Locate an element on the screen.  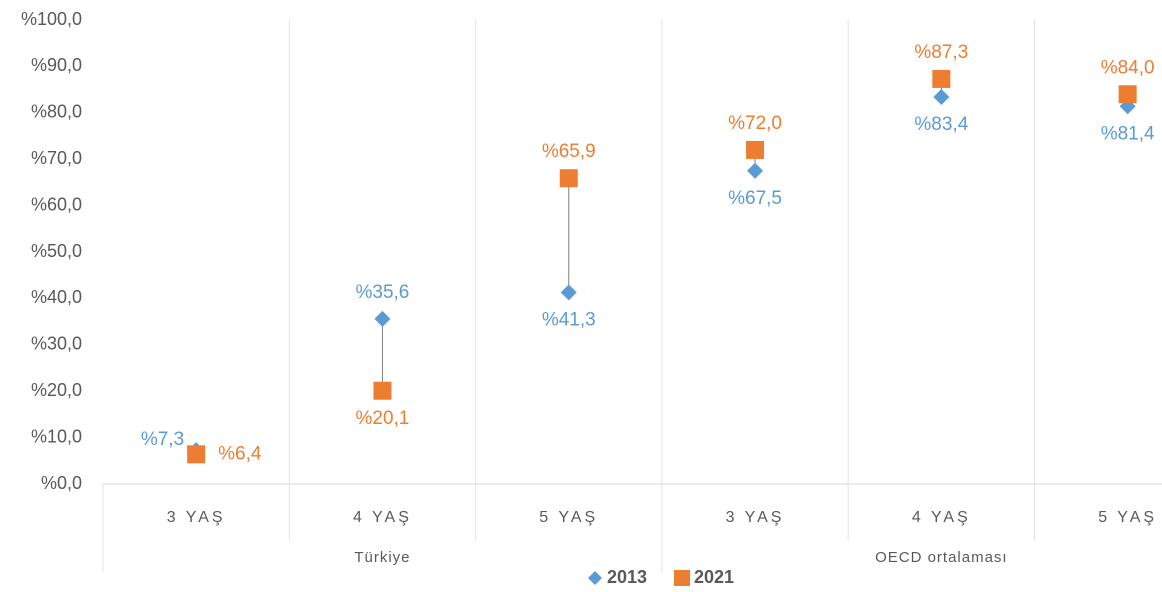
y-tick-label: %80,0 is located at coordinates (56, 112).